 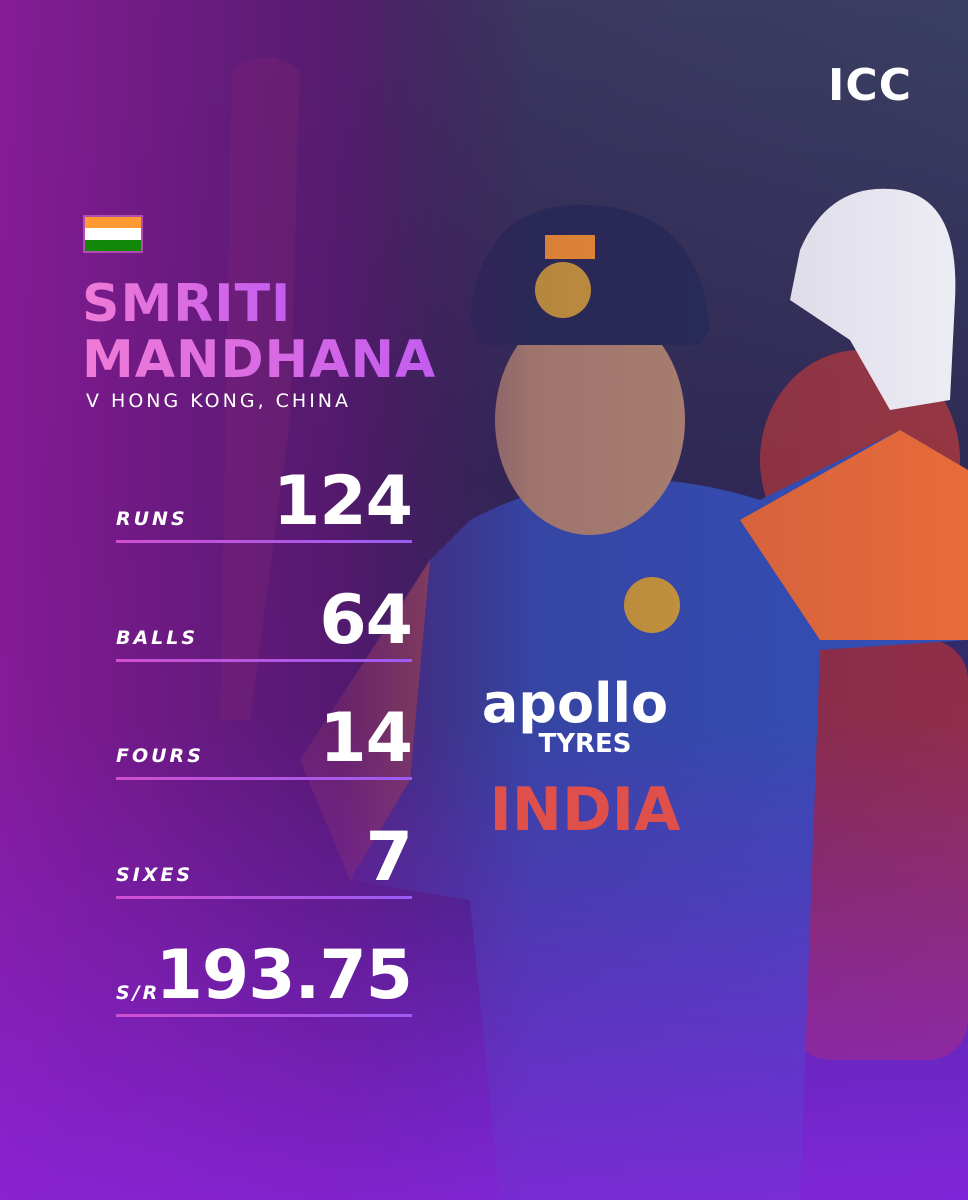 I want to click on logo: ICC, so click(x=870, y=85).